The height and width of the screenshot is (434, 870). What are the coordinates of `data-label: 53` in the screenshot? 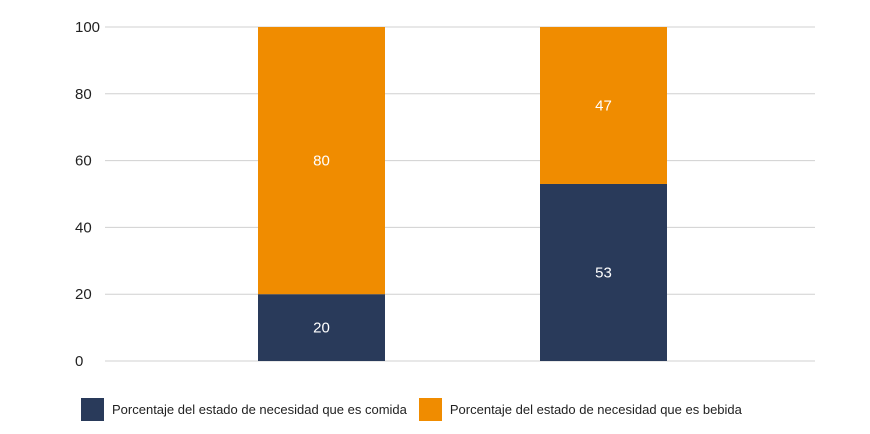 It's located at (603, 272).